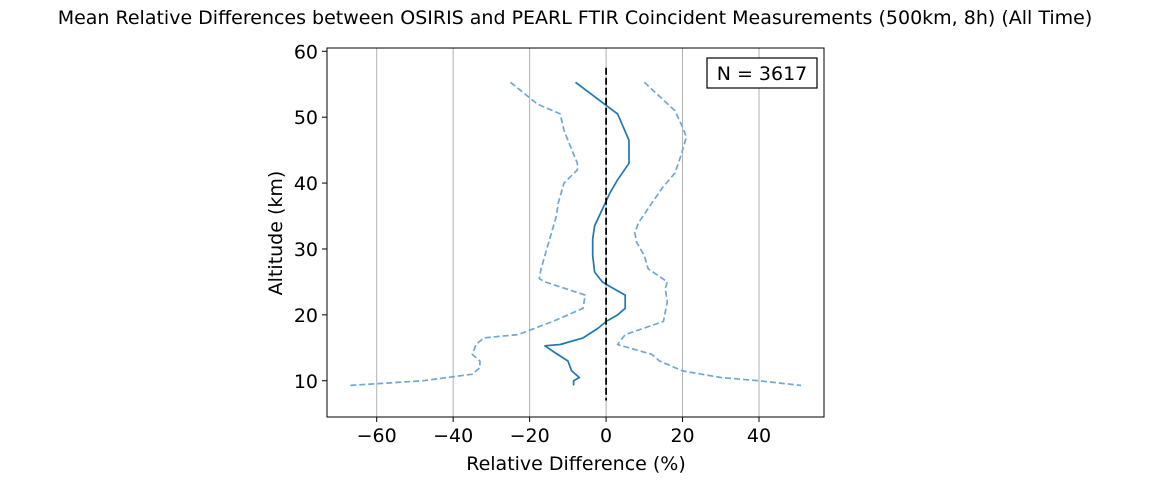  I want to click on y-axis: 10 20 30 40 50 60, so click(310, 217).